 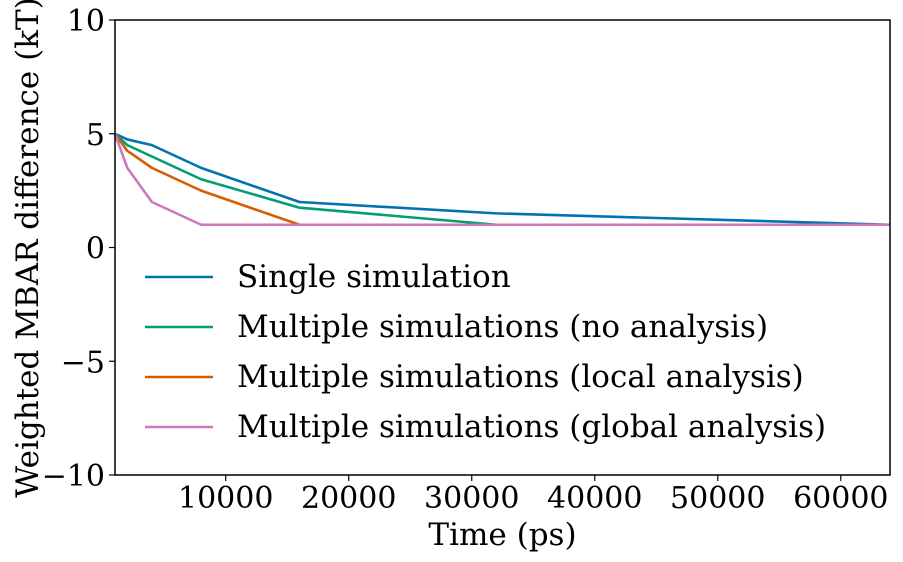 I want to click on series-layer, so click(x=502, y=179).